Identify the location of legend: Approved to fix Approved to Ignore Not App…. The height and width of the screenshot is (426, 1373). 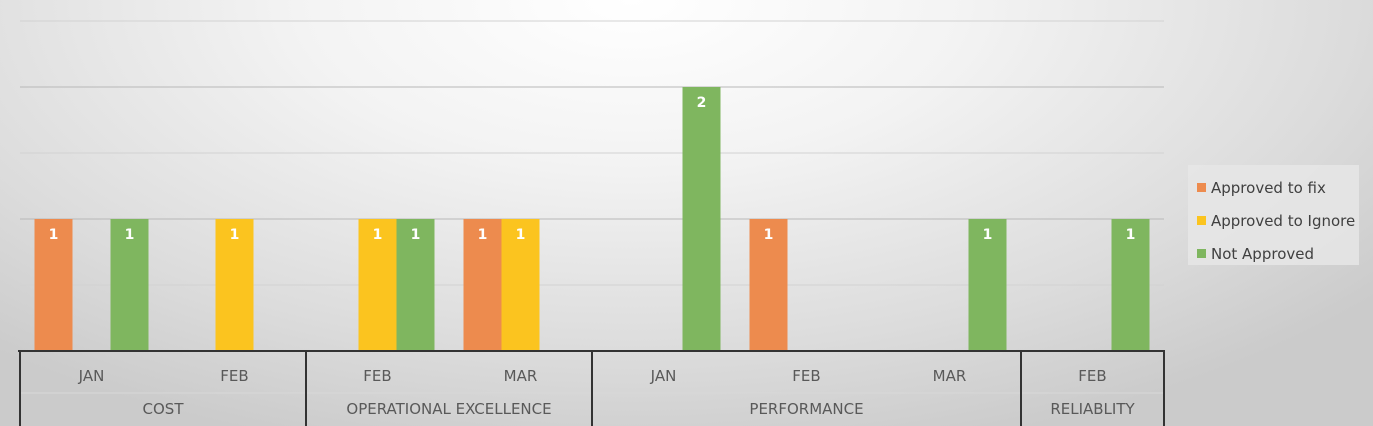
(1273, 215).